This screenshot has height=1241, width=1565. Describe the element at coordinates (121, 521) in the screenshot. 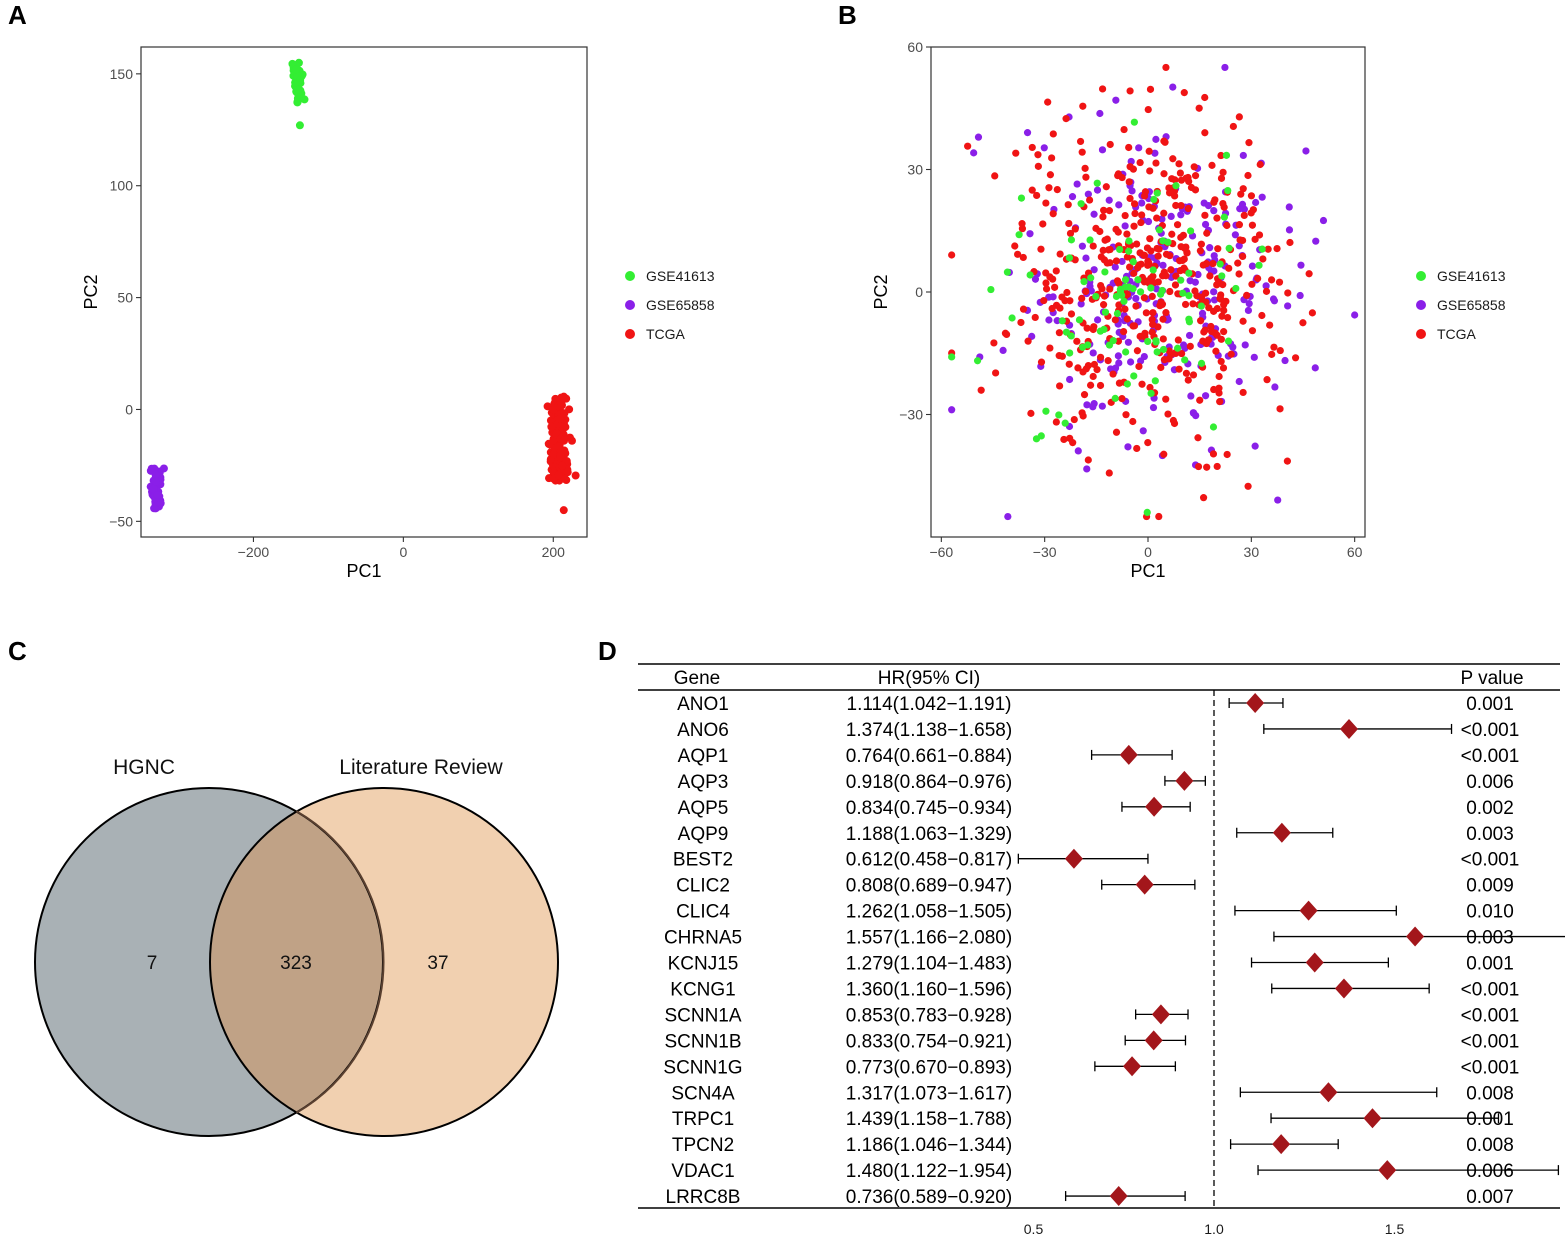

I see `y-tick-label: −50` at that location.